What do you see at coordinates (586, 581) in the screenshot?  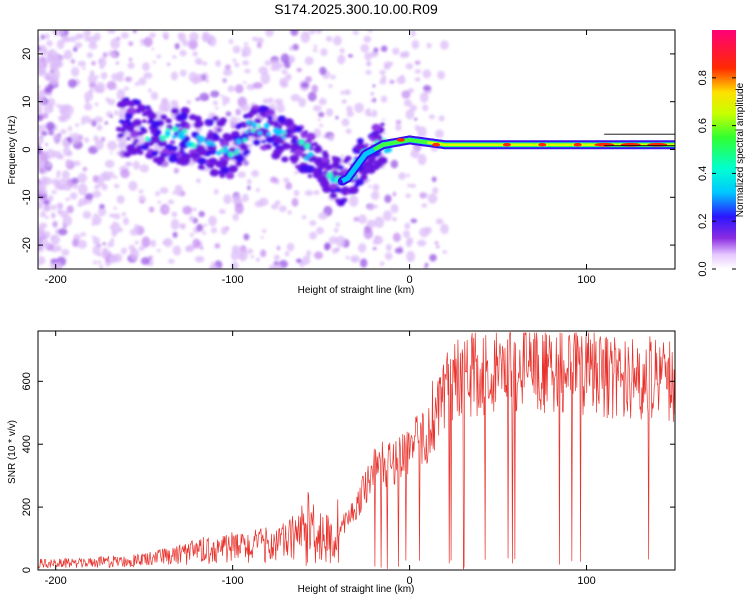 I see `snr-x-tick-label: 100` at bounding box center [586, 581].